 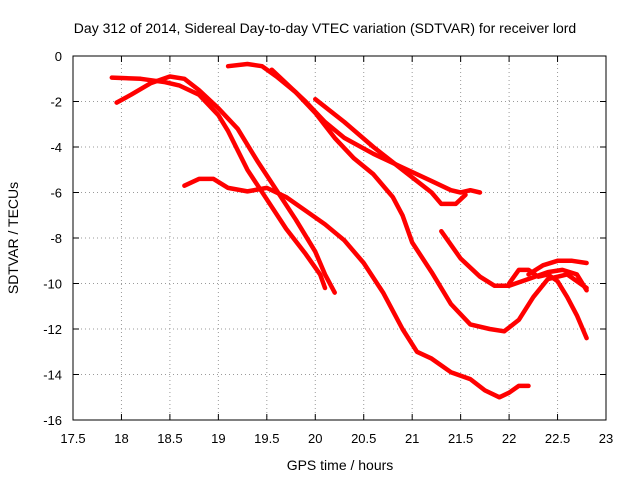 I want to click on x-tick-label: 20.5, so click(x=363, y=438).